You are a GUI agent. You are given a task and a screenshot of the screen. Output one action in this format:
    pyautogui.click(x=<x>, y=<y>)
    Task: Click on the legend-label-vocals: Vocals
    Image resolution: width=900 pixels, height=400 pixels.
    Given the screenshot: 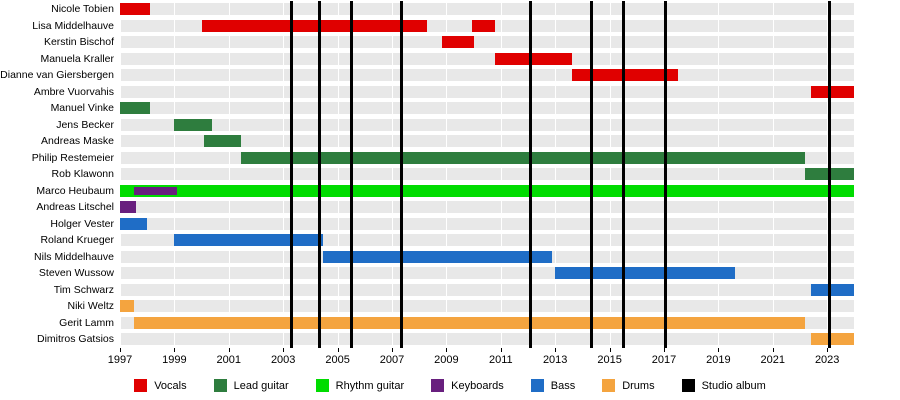 What is the action you would take?
    pyautogui.click(x=170, y=385)
    